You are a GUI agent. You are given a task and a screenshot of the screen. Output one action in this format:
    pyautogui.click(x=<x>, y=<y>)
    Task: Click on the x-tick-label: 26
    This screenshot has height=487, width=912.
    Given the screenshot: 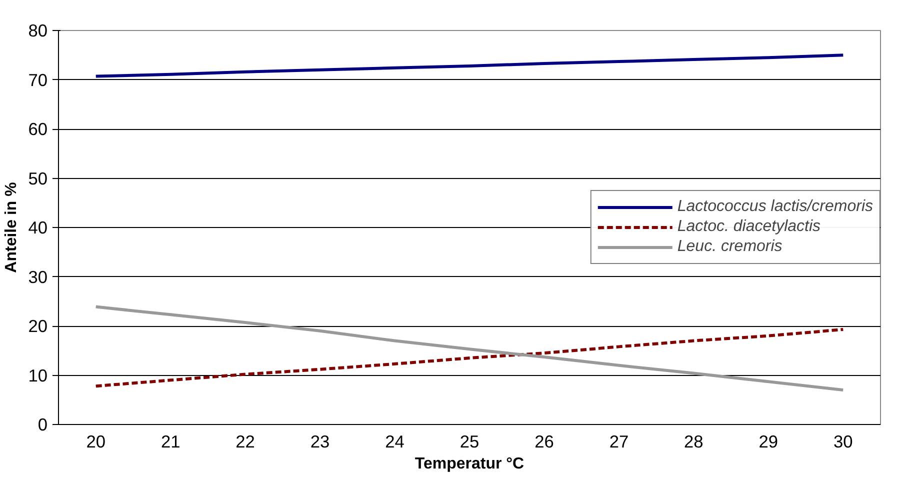 What is the action you would take?
    pyautogui.click(x=544, y=442)
    